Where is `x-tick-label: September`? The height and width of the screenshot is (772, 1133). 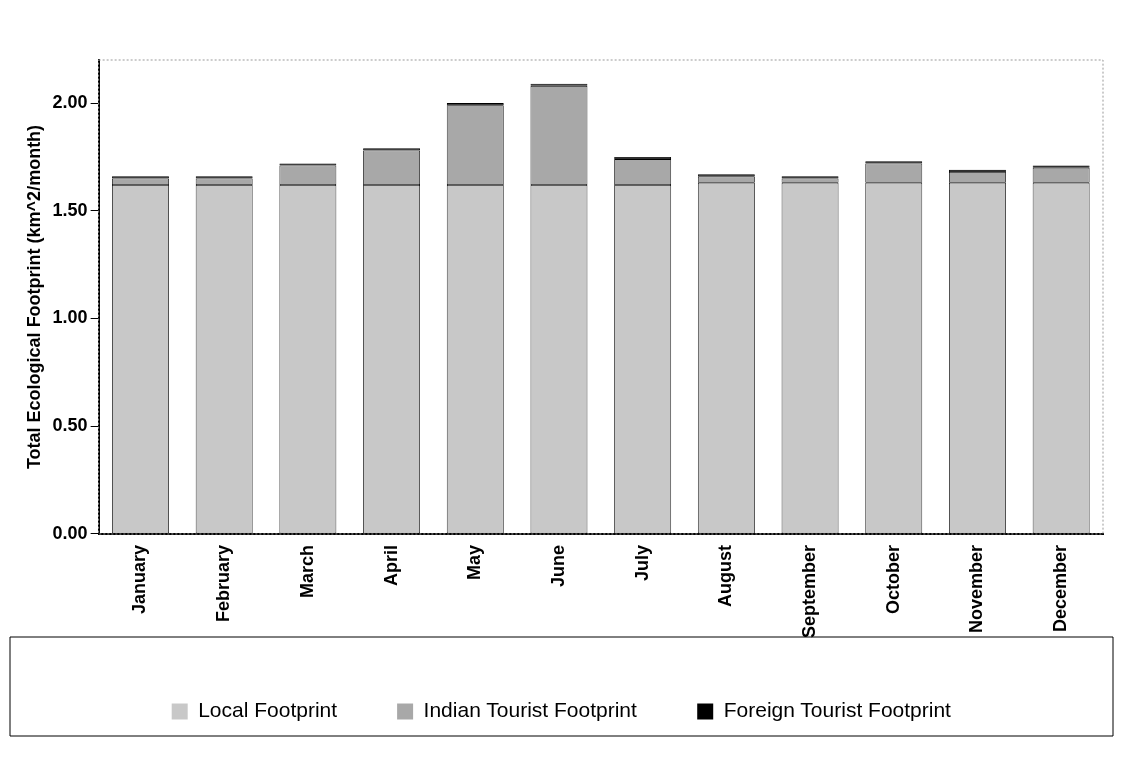 x-tick-label: September is located at coordinates (809, 591).